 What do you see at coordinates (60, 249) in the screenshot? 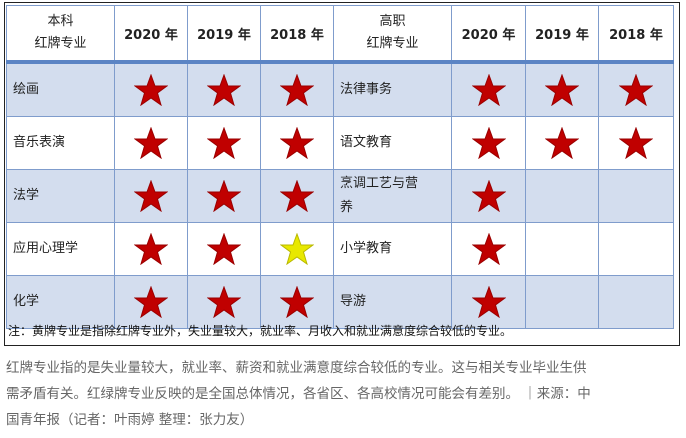
I see `undergrad-major: 应用心理学` at bounding box center [60, 249].